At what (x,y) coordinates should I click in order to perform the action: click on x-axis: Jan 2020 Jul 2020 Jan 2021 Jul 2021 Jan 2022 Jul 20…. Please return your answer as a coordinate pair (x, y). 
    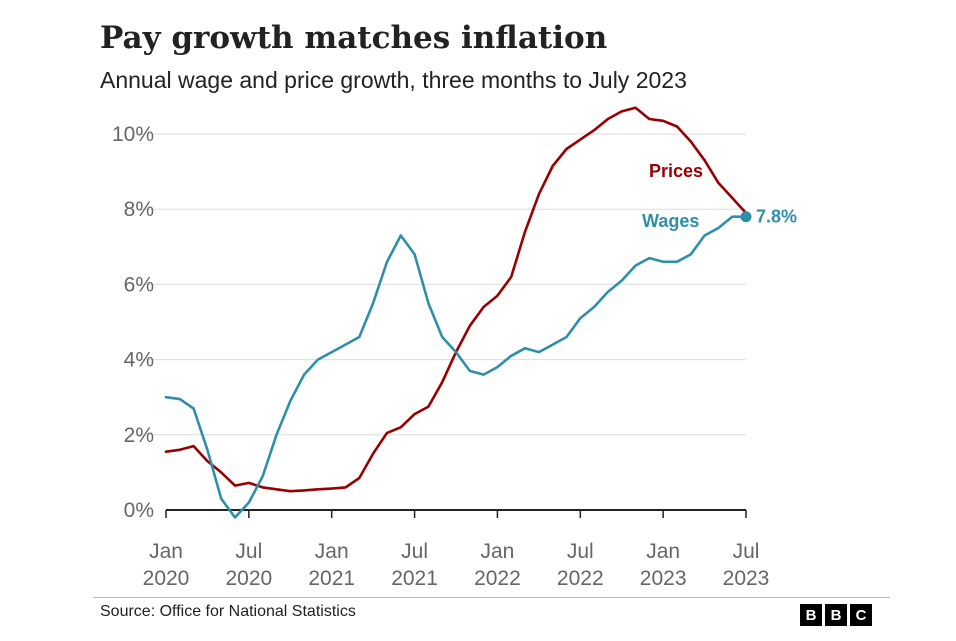
    Looking at the image, I should click on (456, 549).